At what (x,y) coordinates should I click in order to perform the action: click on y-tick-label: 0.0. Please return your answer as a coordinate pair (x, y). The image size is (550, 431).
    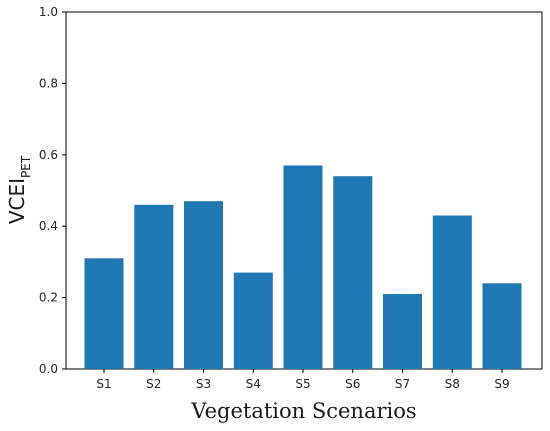
    Looking at the image, I should click on (48, 369).